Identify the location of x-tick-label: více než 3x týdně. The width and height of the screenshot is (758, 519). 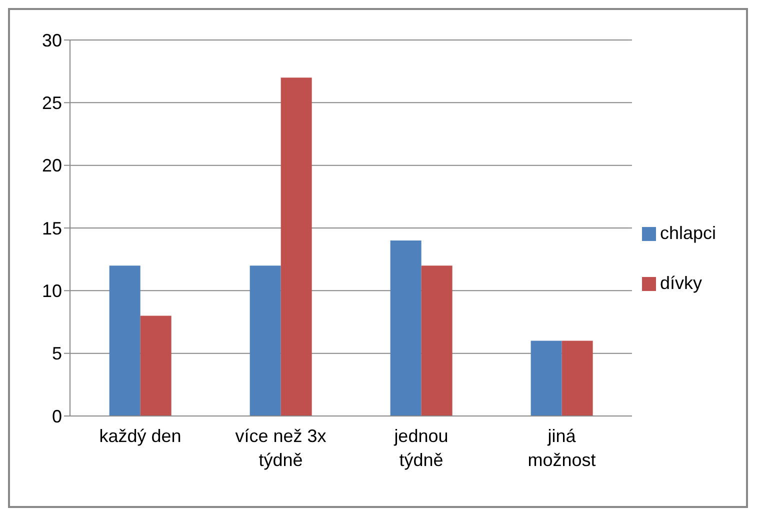
(280, 448).